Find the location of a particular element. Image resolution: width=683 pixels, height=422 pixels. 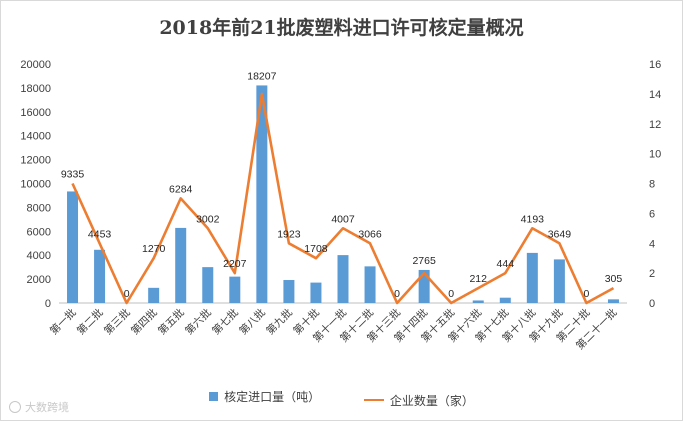

y-tick-label: 6000 is located at coordinates (39, 232).